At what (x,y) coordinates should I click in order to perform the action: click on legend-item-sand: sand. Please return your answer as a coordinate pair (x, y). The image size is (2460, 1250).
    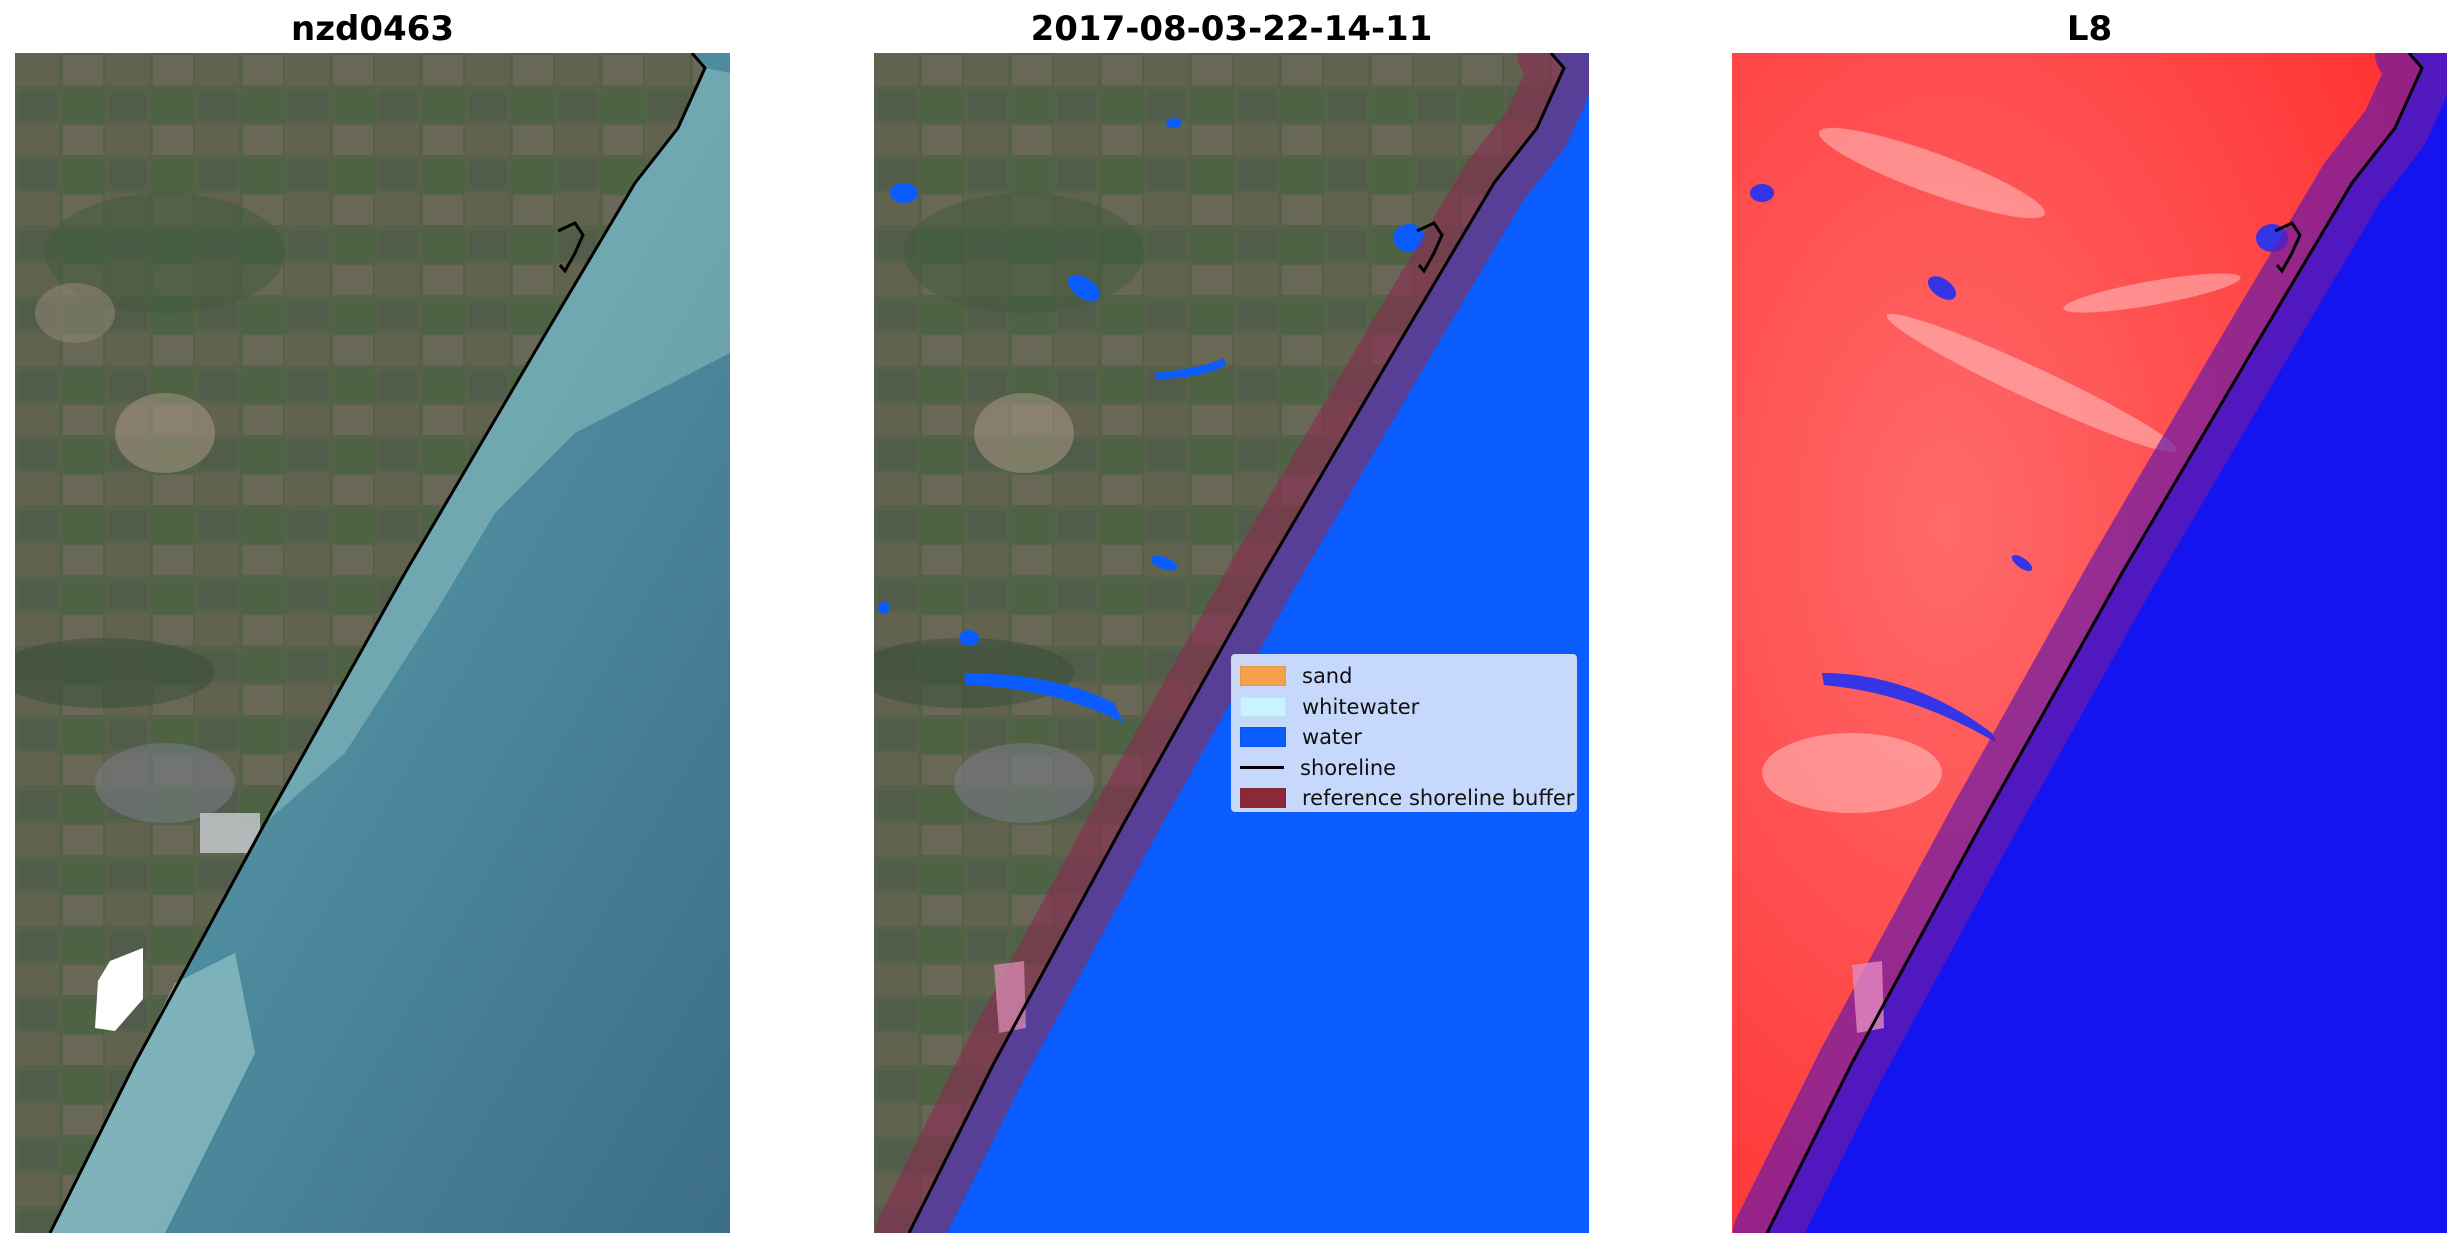
    Looking at the image, I should click on (1404, 676).